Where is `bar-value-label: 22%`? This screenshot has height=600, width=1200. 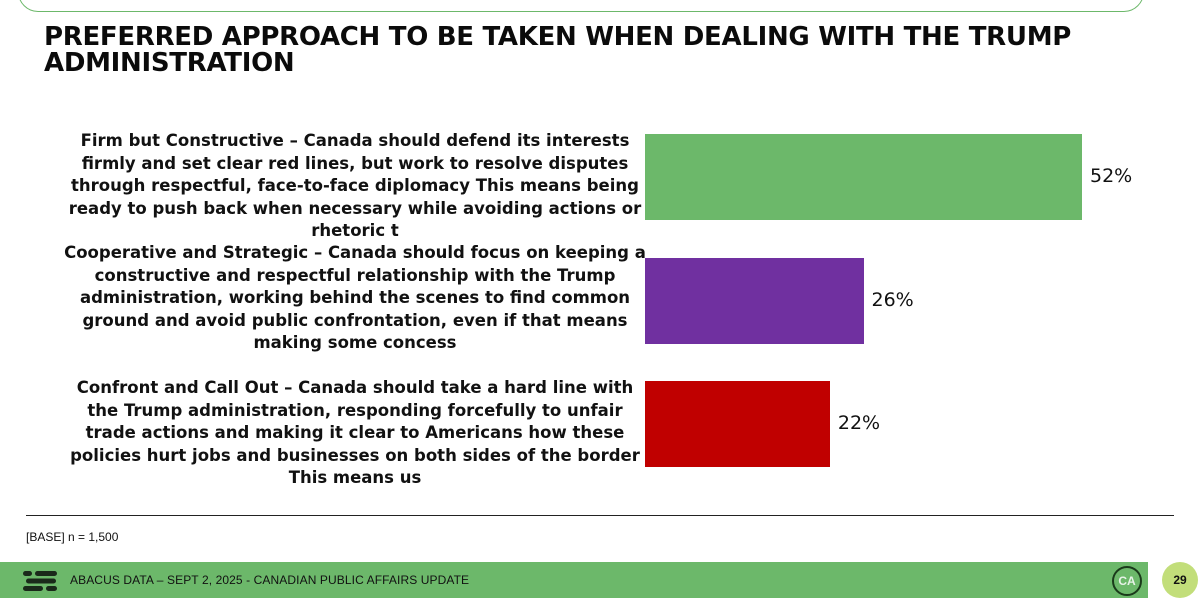 bar-value-label: 22% is located at coordinates (859, 423).